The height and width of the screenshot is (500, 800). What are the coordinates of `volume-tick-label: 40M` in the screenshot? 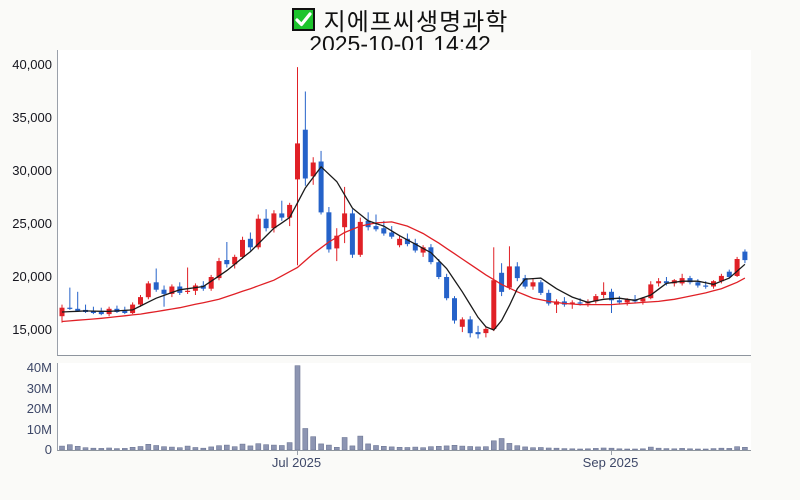 It's located at (39, 368).